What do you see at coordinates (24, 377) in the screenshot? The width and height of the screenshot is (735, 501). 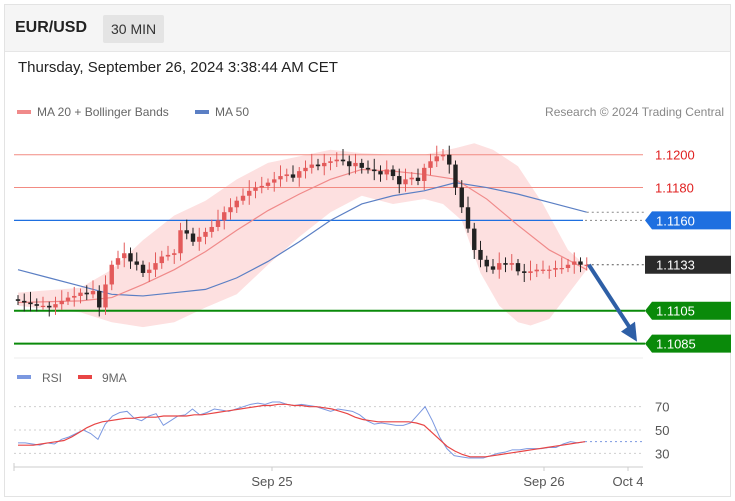 I see `rsi-legend-swatch` at bounding box center [24, 377].